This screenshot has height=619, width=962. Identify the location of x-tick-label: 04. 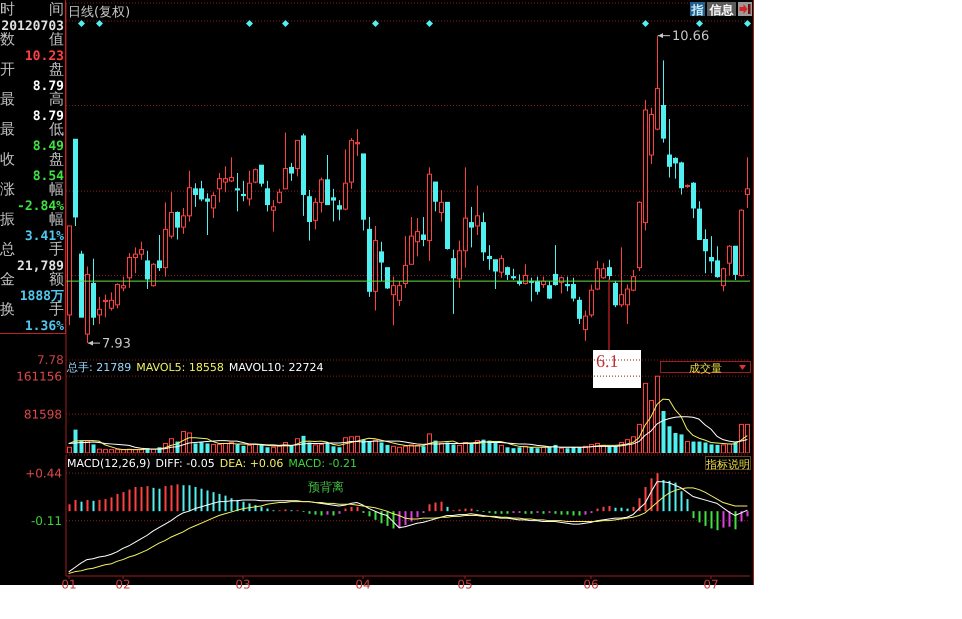
(363, 585).